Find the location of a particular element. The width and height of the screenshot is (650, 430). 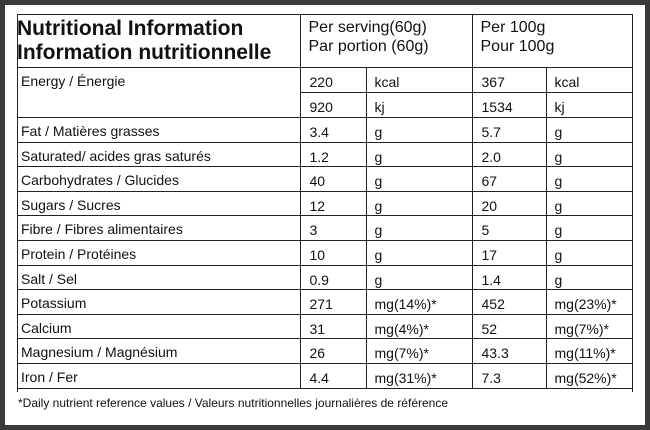

table-row: Calcium 31 mg(4%)* 52 mg(7%)* is located at coordinates (325, 326).